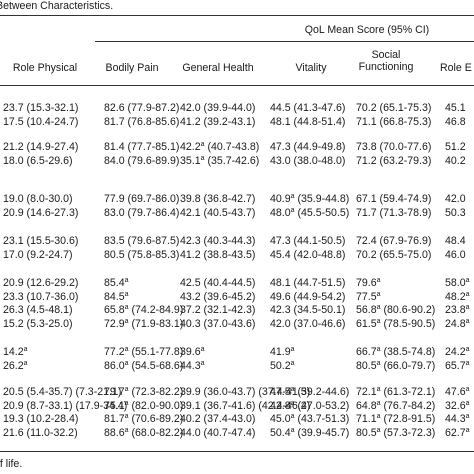 This screenshot has width=474, height=474. I want to click on cell-ci: (7.3-21.1), so click(97, 392).